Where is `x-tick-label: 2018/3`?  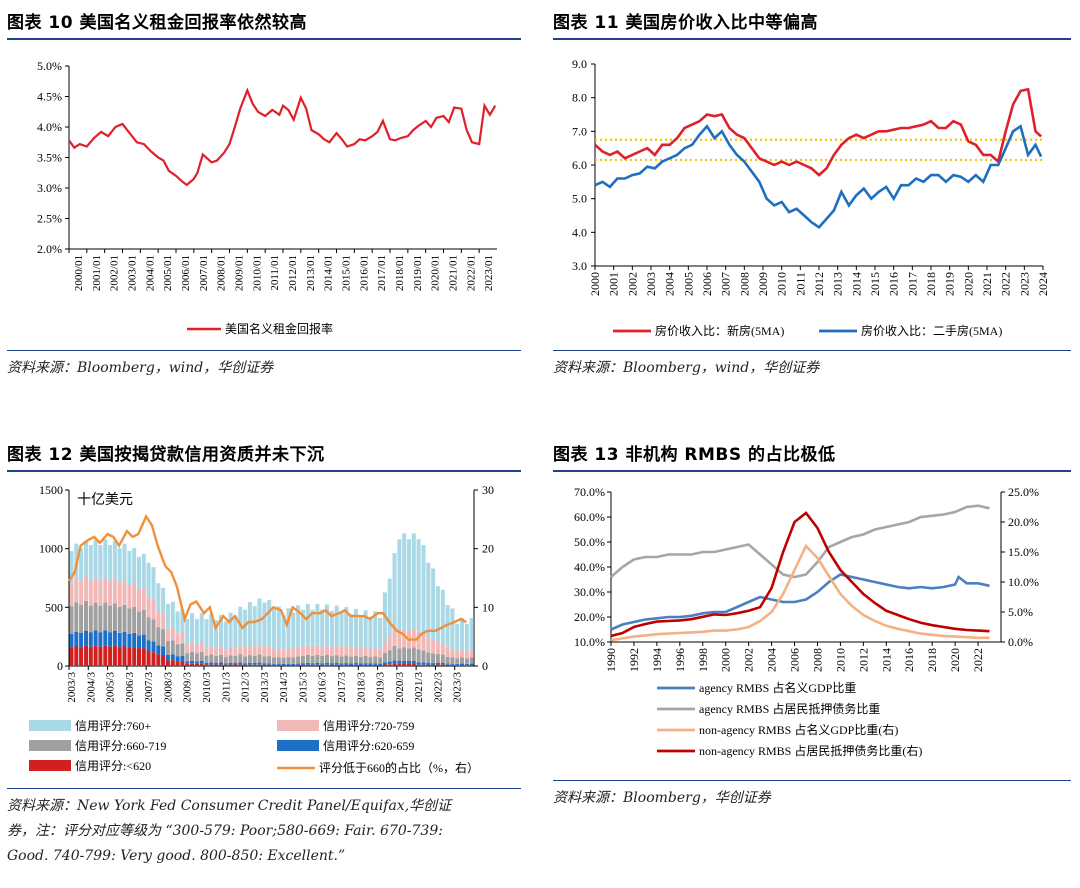
x-tick-label: 2018/3 is located at coordinates (361, 687).